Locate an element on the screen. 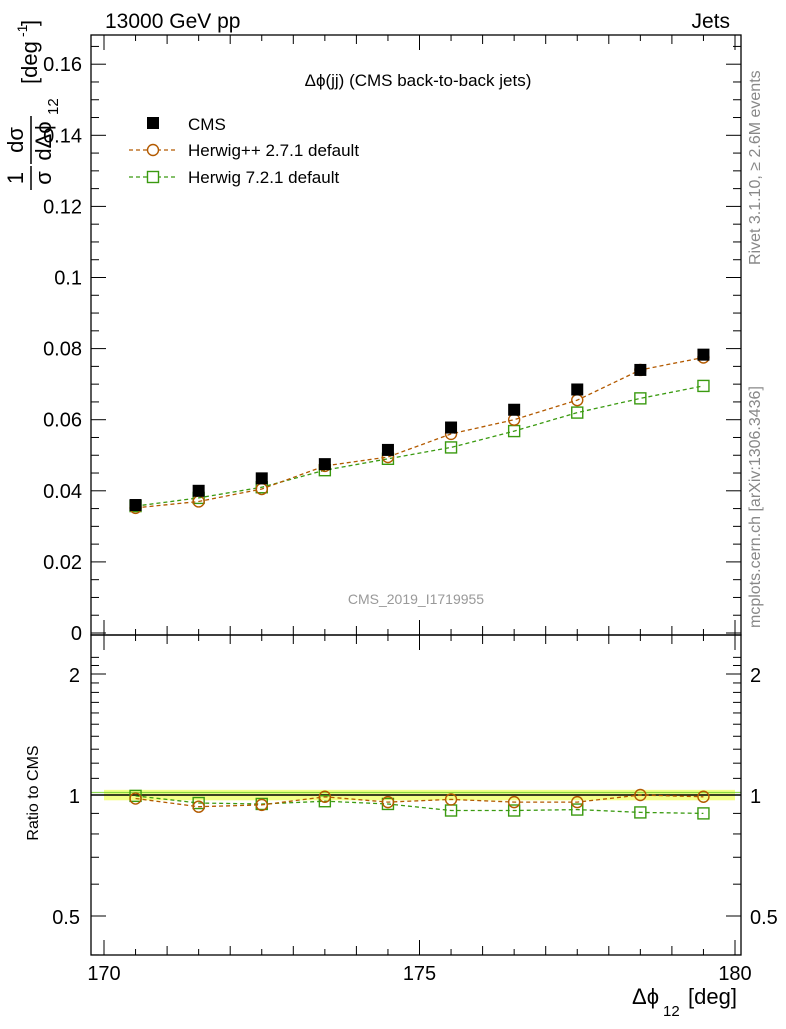 The height and width of the screenshot is (1029, 786). legend-marker-herwig7 is located at coordinates (153, 177).